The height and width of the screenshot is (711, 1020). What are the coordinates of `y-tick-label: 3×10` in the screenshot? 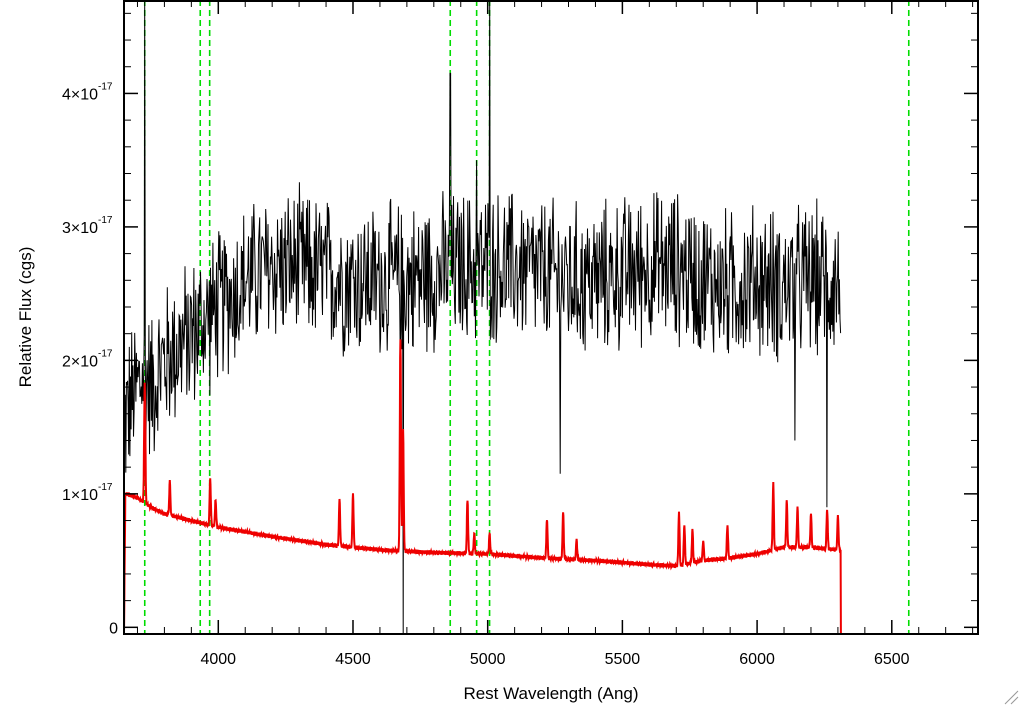 It's located at (80, 228).